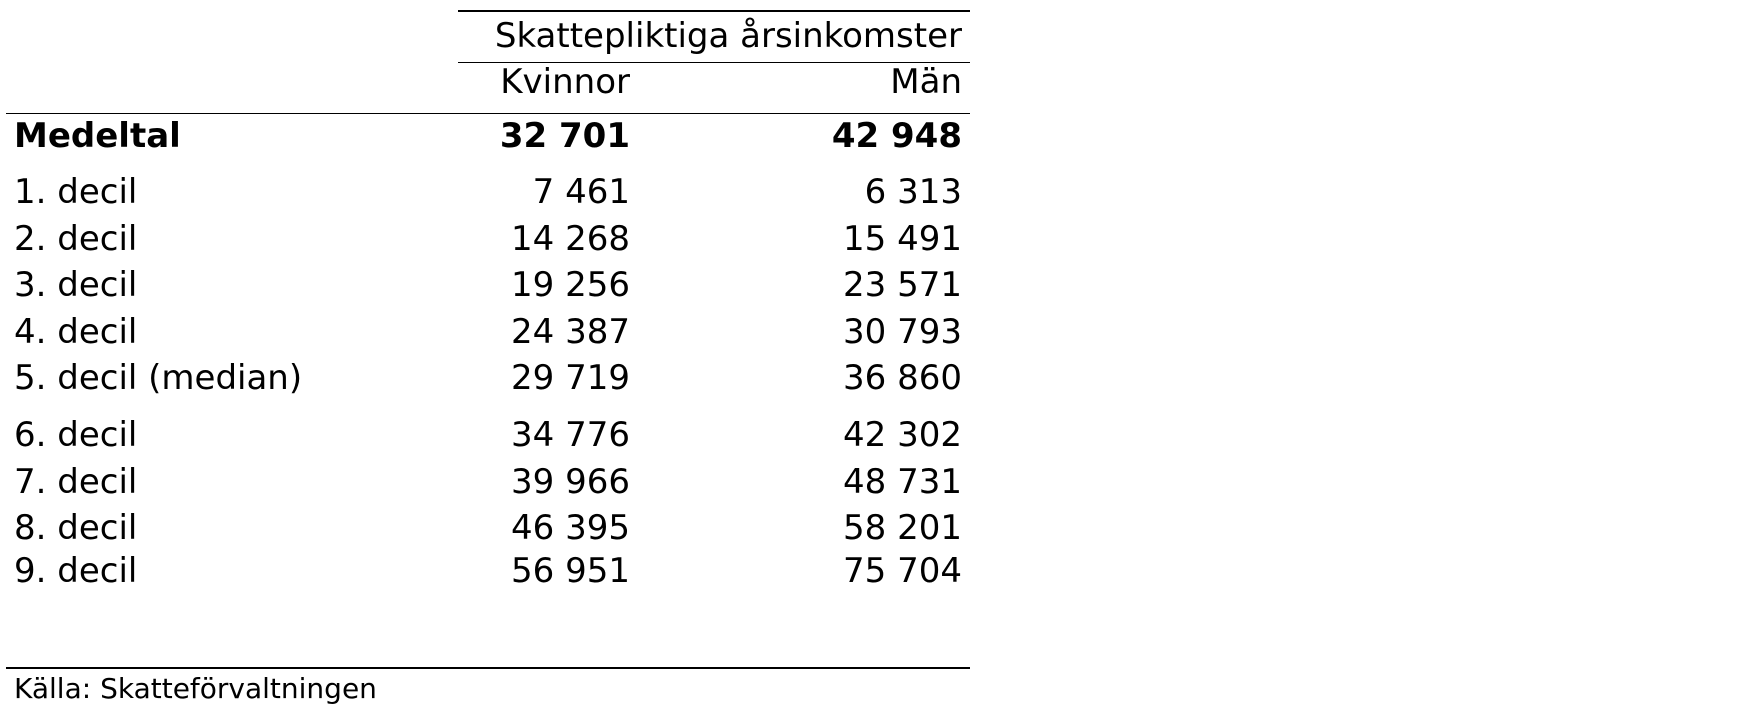 This screenshot has width=1753, height=719. What do you see at coordinates (714, 11) in the screenshot?
I see `top-rule` at bounding box center [714, 11].